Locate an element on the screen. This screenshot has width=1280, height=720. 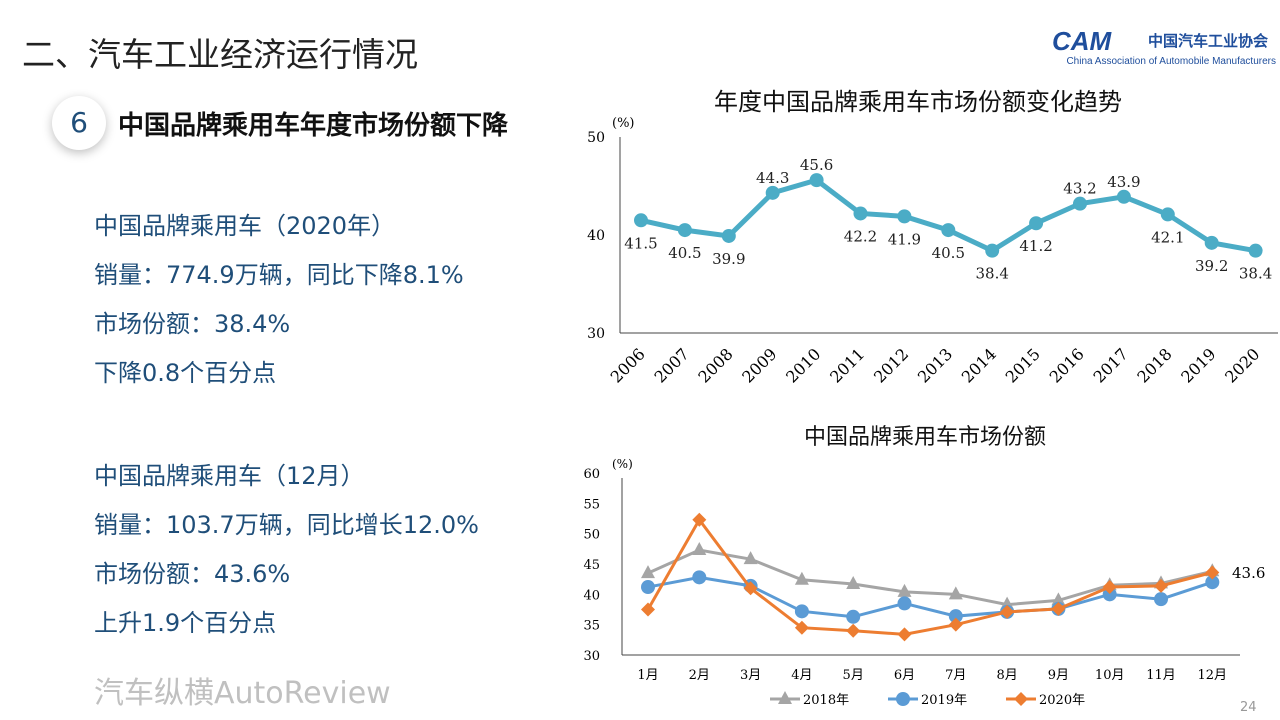
data-label: 42.2 is located at coordinates (860, 236).